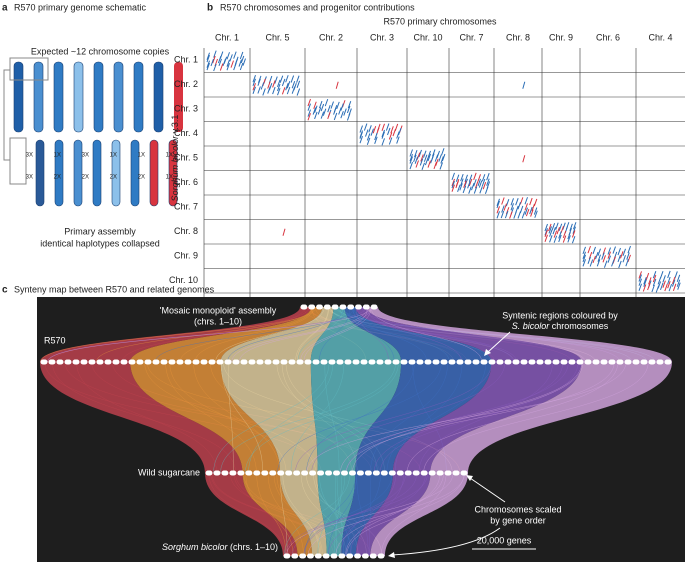  Describe the element at coordinates (227, 37) in the screenshot. I see `column-label: Chr. 1` at that location.